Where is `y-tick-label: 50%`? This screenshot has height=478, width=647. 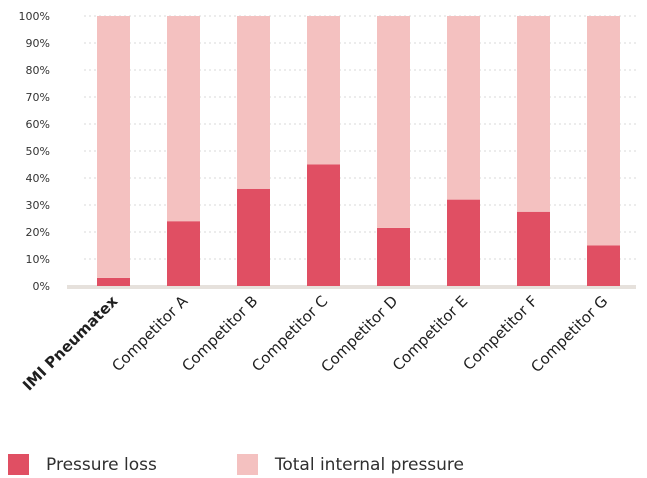
y-tick-label: 50% is located at coordinates (38, 151).